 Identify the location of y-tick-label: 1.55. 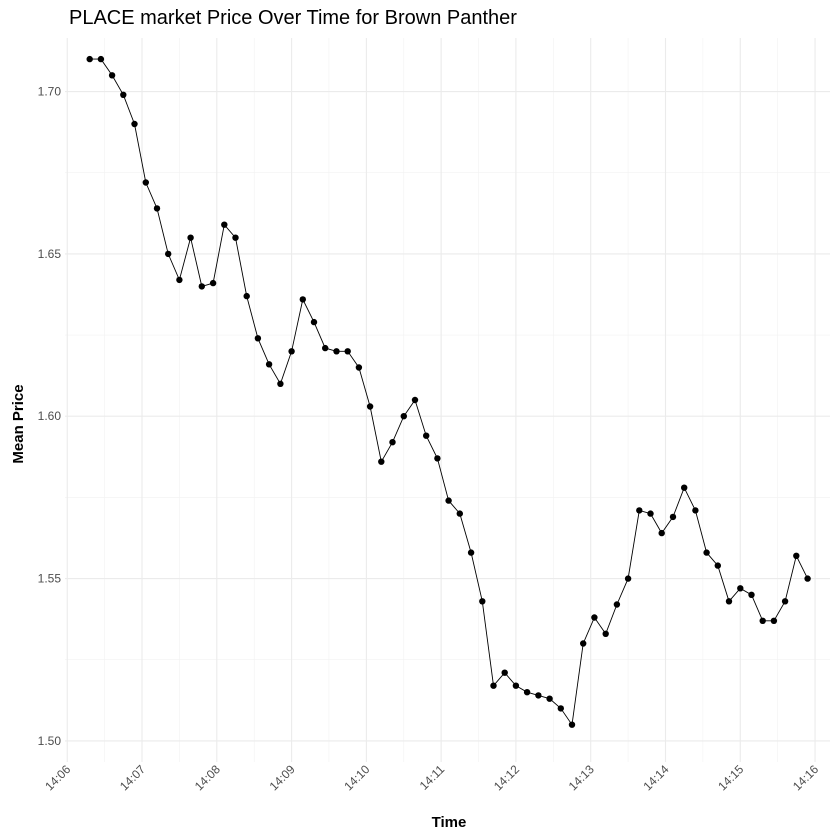
(50, 579).